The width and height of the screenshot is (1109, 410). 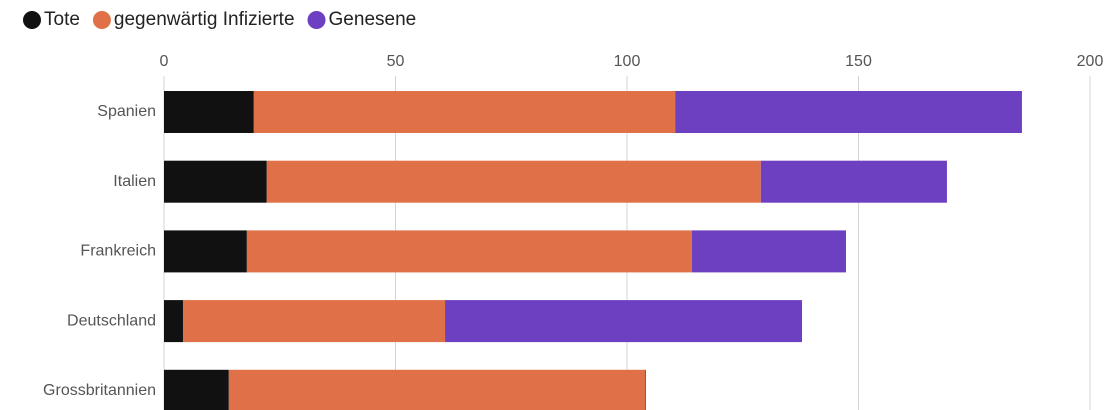 What do you see at coordinates (373, 19) in the screenshot?
I see `legend-label: Genesene` at bounding box center [373, 19].